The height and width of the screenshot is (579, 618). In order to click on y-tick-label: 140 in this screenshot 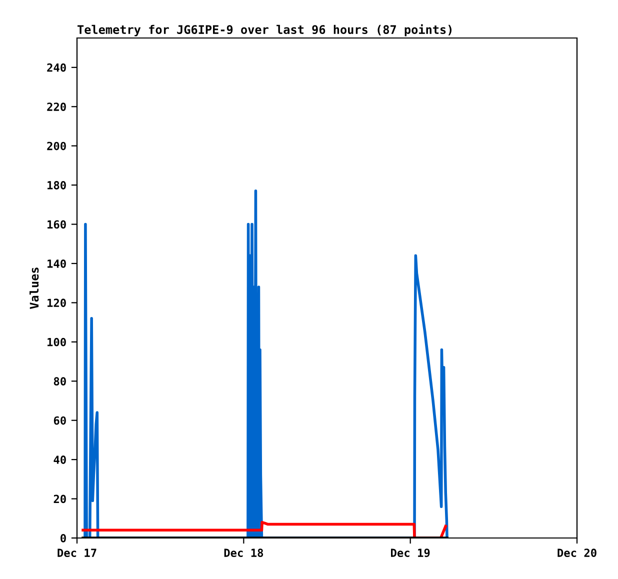, I will do `click(57, 263)`.